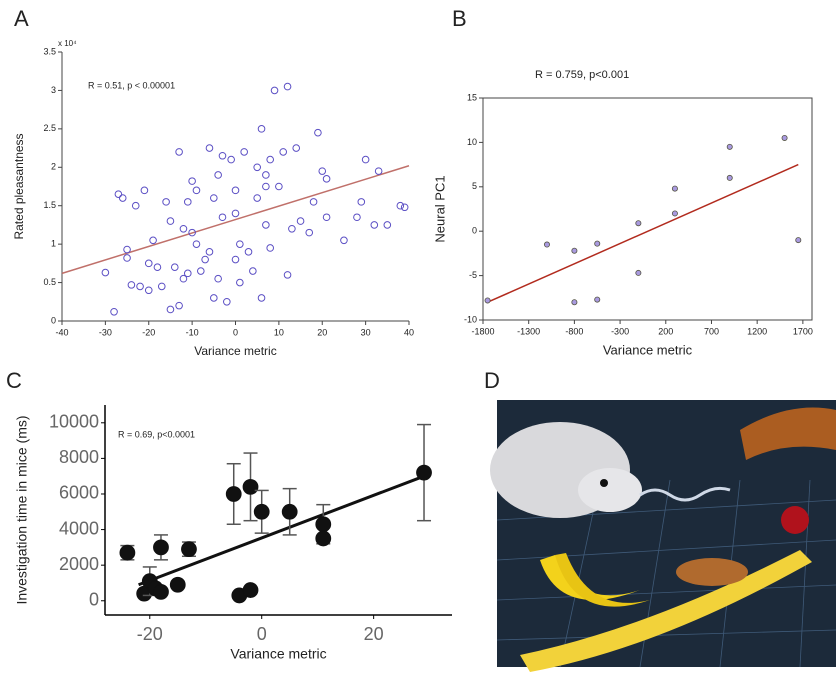 The width and height of the screenshot is (836, 694). I want to click on y-tick-label: 3.5, so click(49, 51).